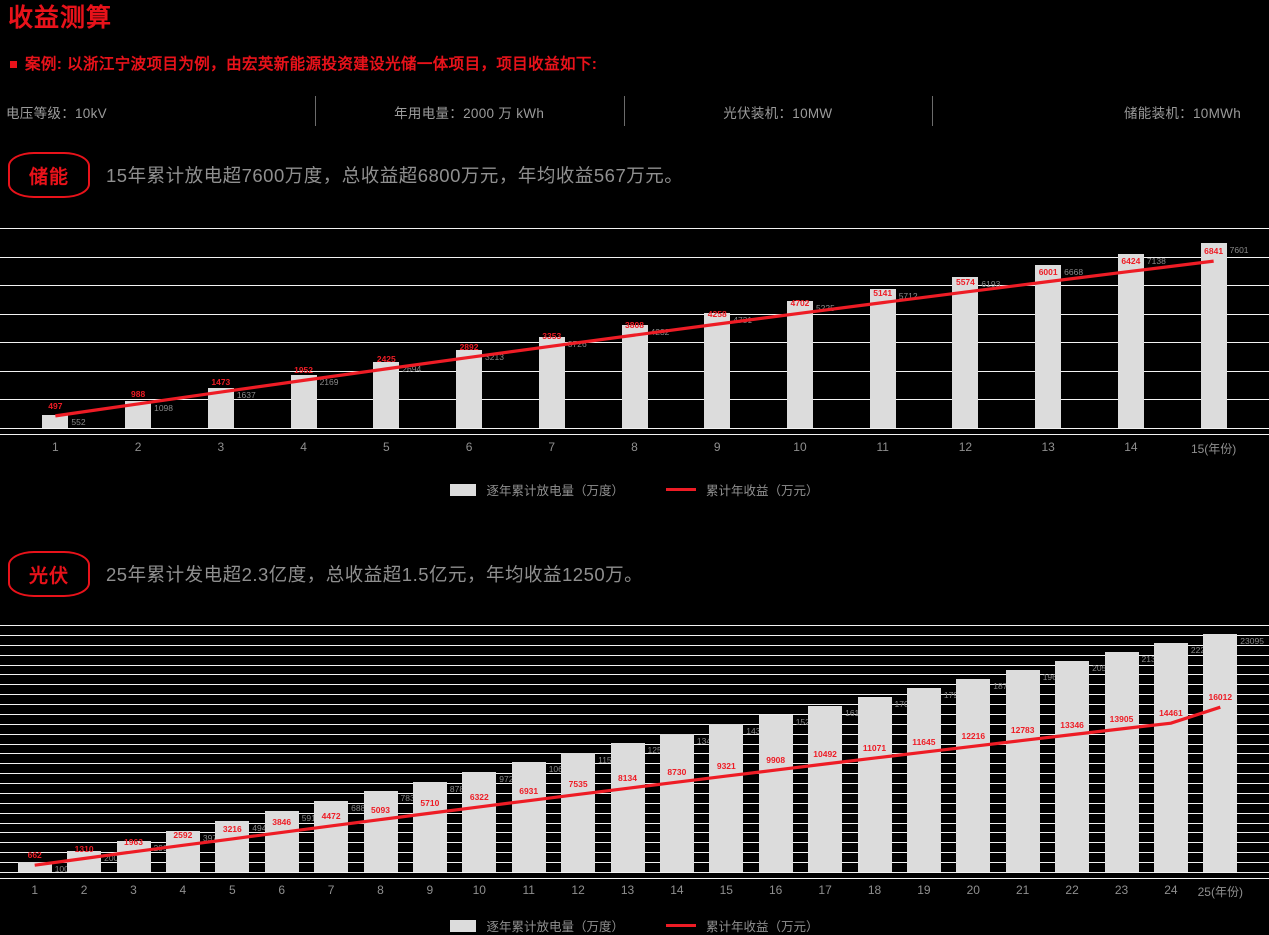  Describe the element at coordinates (726, 890) in the screenshot. I see `x-tick-label: 15` at that location.